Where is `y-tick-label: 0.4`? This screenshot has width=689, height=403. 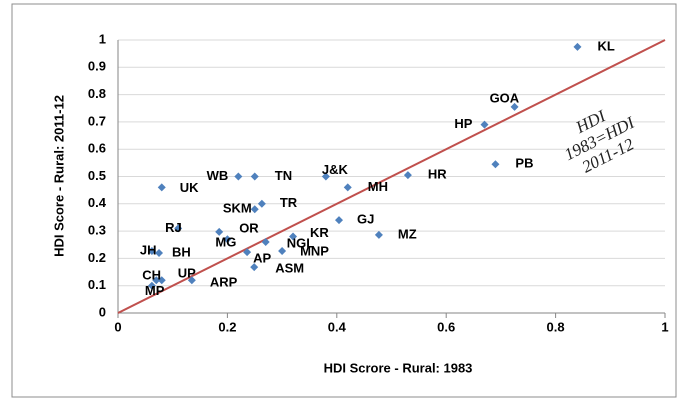
y-tick-label: 0.4 is located at coordinates (97, 202).